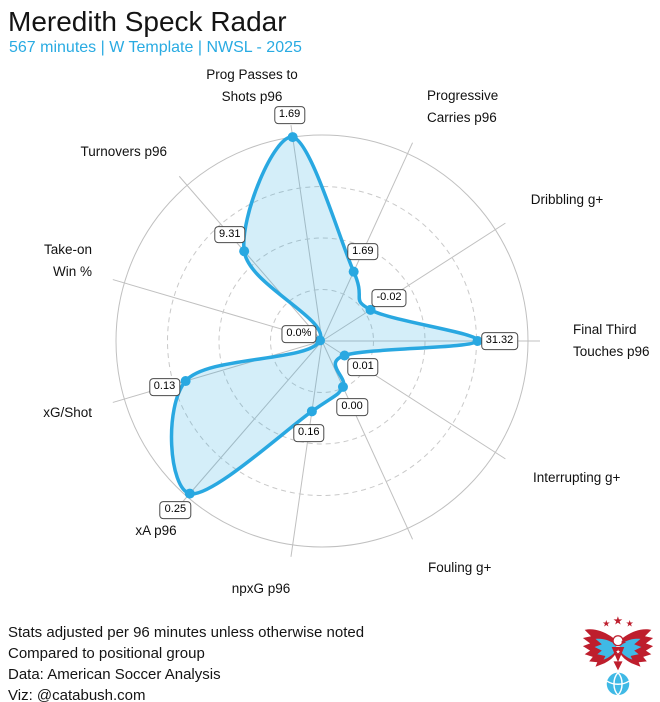 The image size is (660, 702). I want to click on eagle-icon: ★, so click(618, 650).